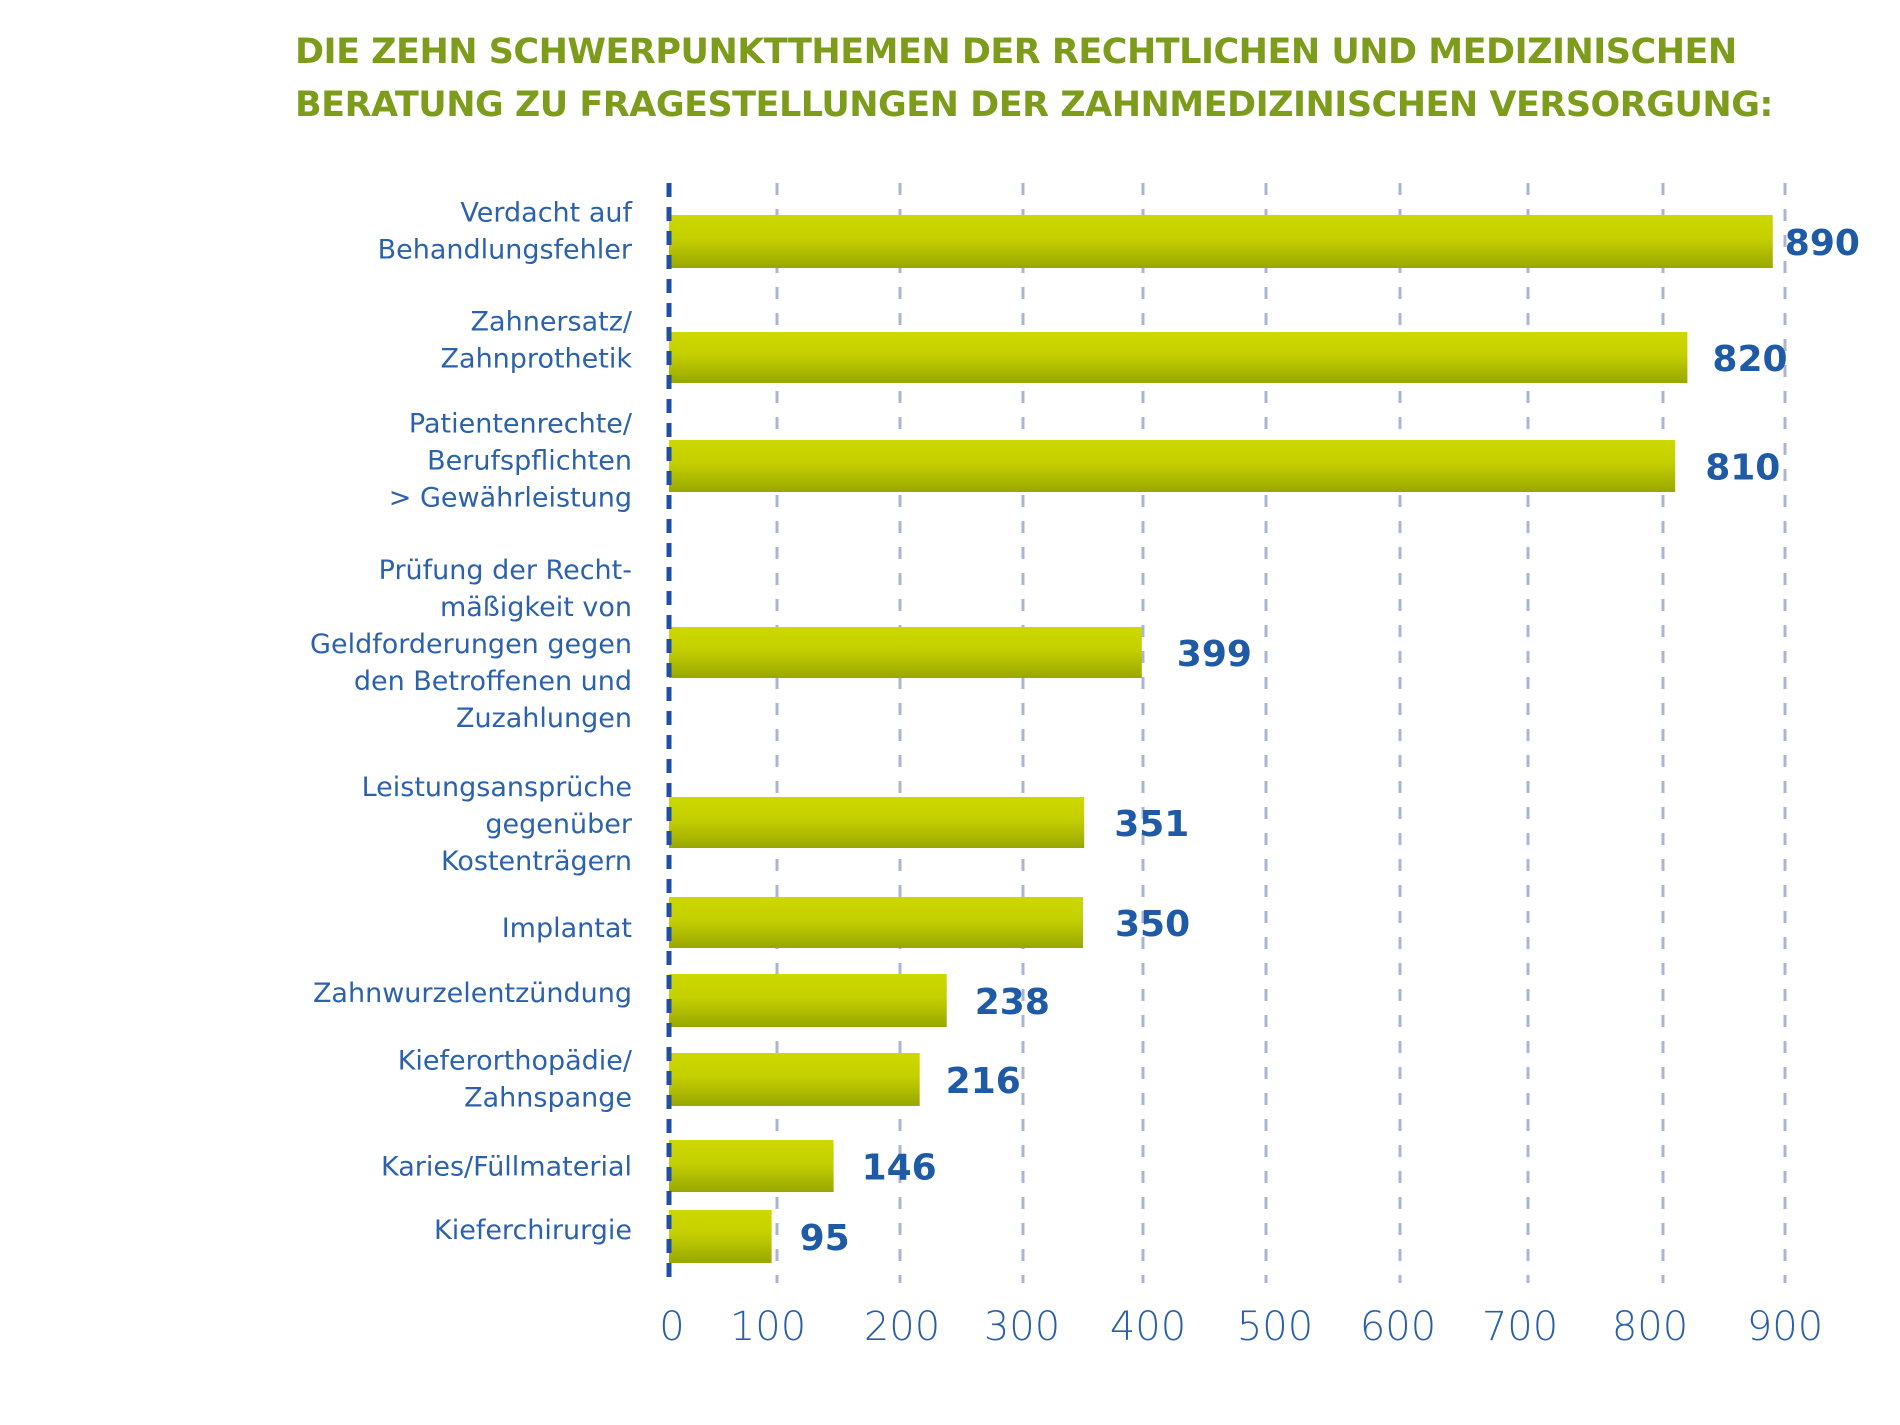 The width and height of the screenshot is (1900, 1425). I want to click on x-tick-label-100: 100, so click(768, 1327).